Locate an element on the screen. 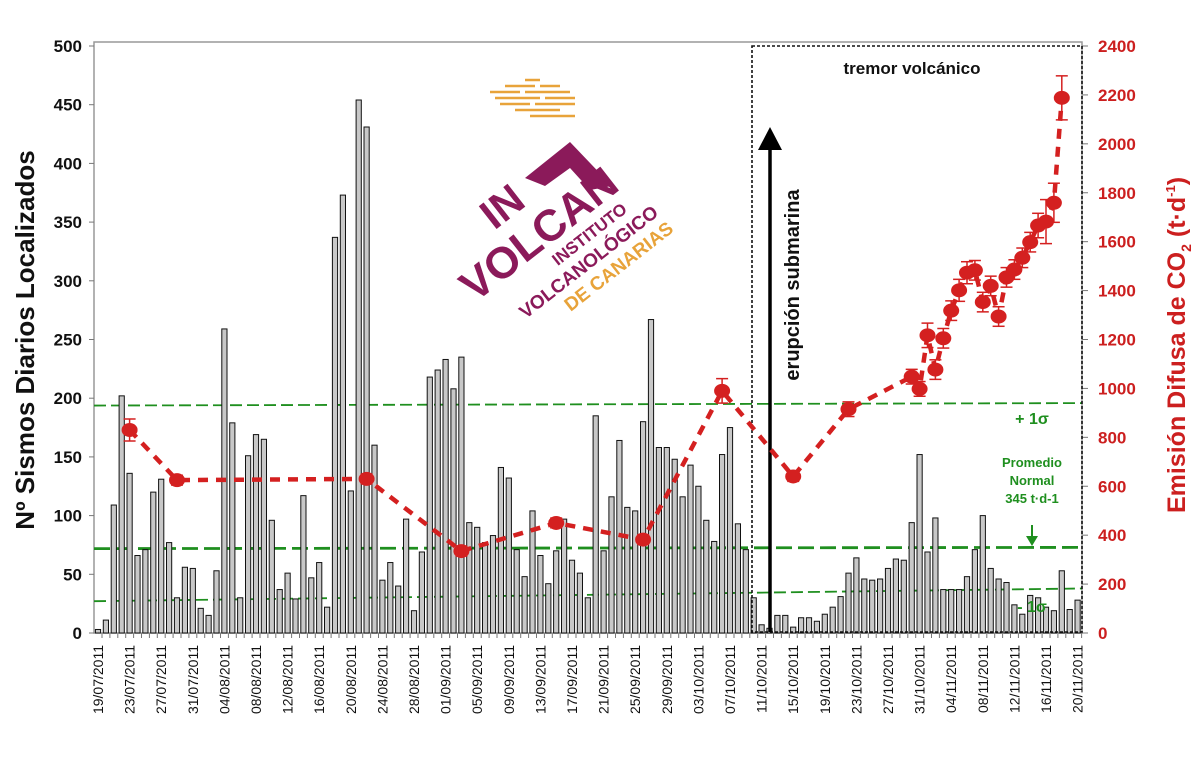 The image size is (1200, 757). x-tick-label: 01/09/2011 is located at coordinates (446, 679).